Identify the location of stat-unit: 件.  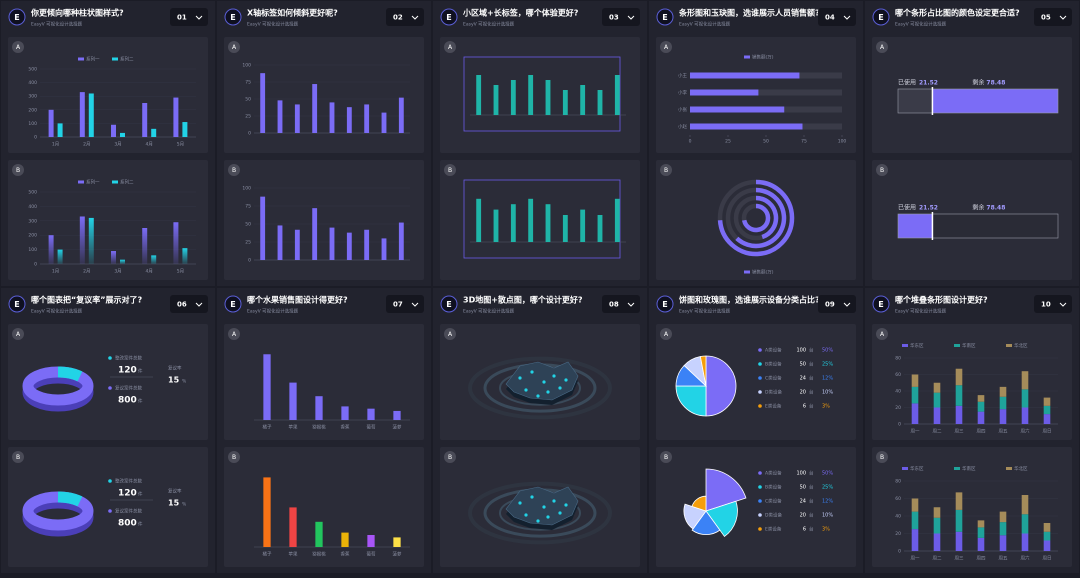
(140, 401).